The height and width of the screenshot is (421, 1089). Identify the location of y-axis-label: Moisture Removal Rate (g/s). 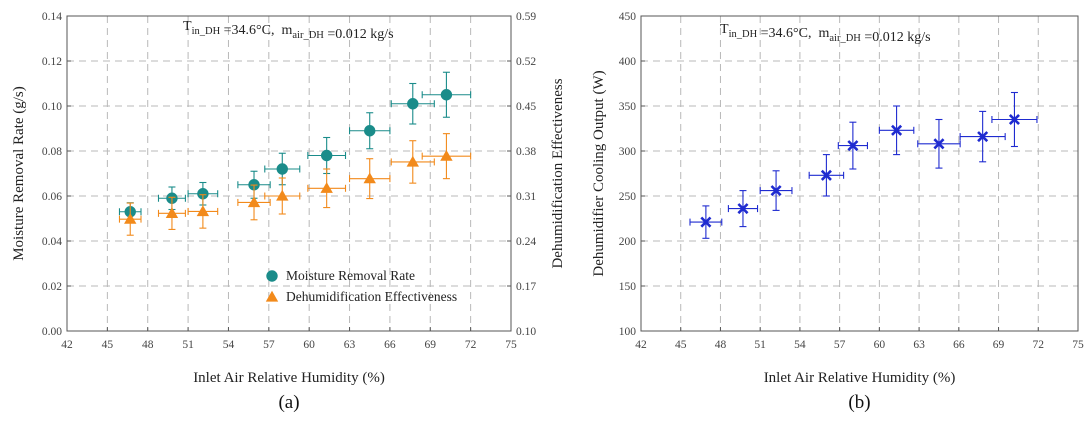
(19, 173).